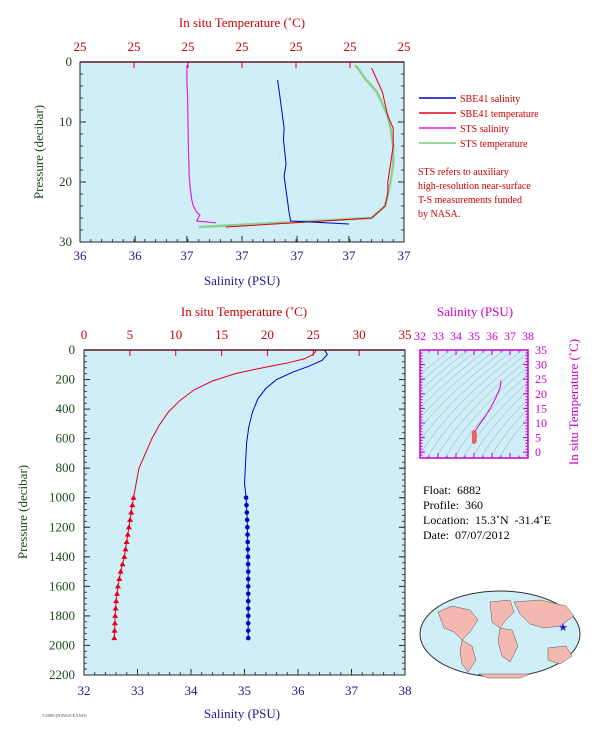 The width and height of the screenshot is (601, 736). Describe the element at coordinates (62, 644) in the screenshot. I see `main-y-tick-label: 2000` at that location.